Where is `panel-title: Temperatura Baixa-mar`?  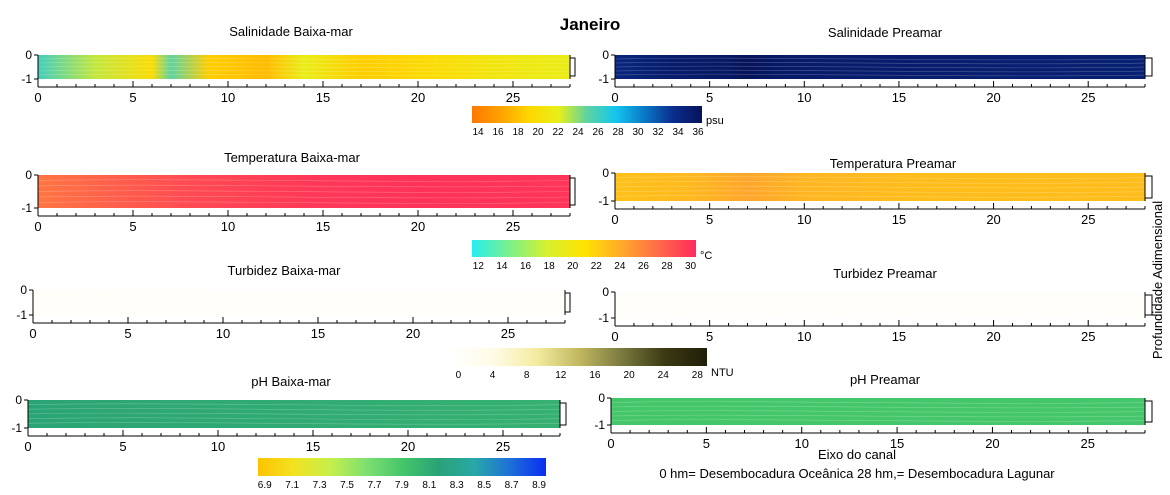 panel-title: Temperatura Baixa-mar is located at coordinates (292, 157).